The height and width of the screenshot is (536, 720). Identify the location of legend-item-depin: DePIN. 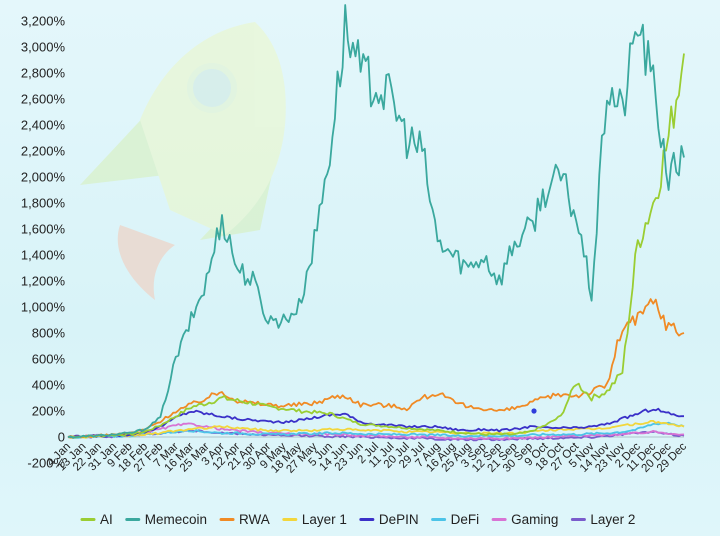
(389, 519).